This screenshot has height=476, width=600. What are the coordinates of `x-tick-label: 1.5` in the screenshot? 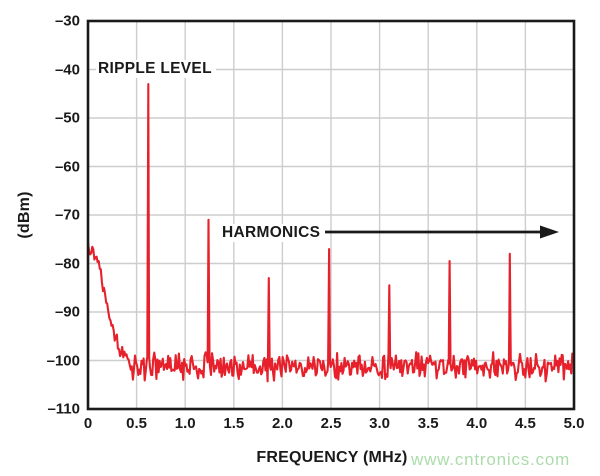 It's located at (234, 423).